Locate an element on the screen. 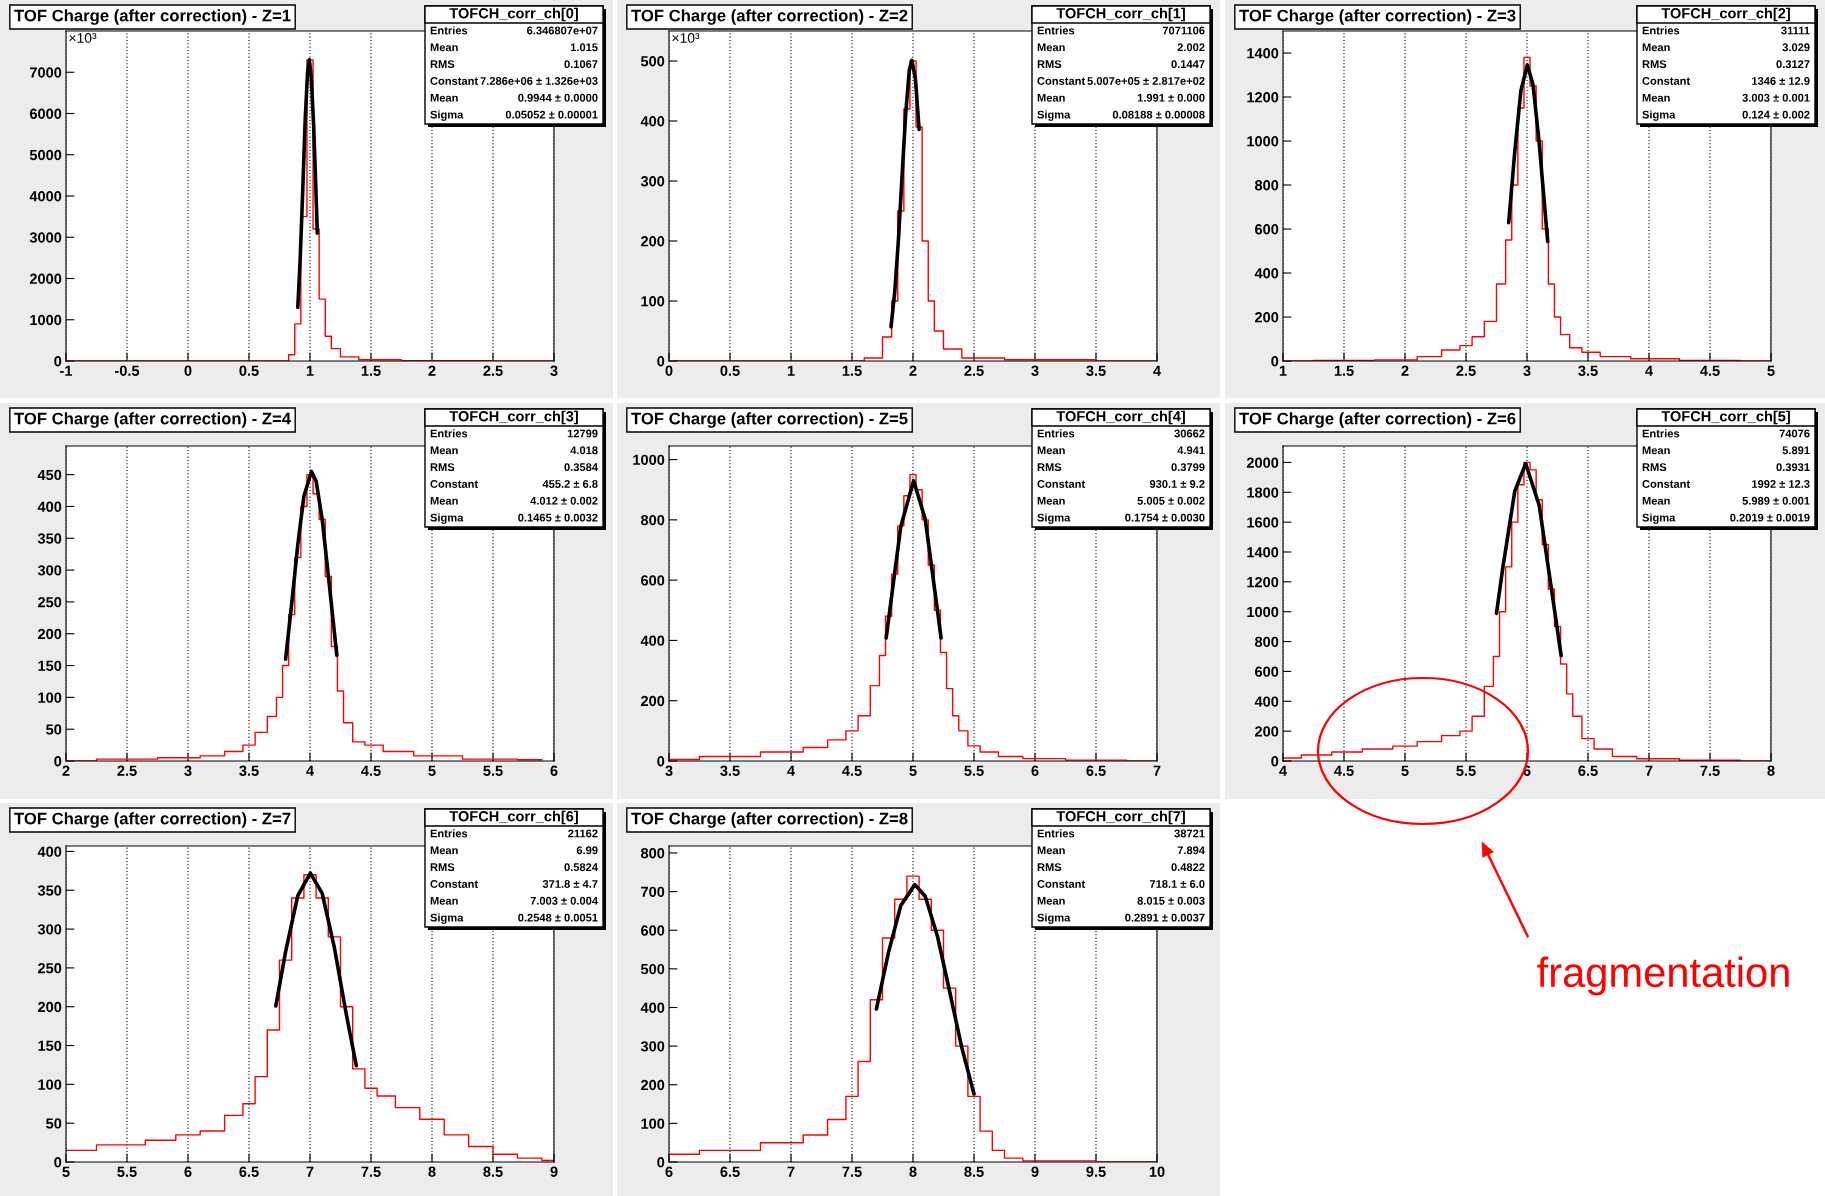 This screenshot has width=1825, height=1196. annotation: 5.005 ± 0.002 is located at coordinates (1171, 500).